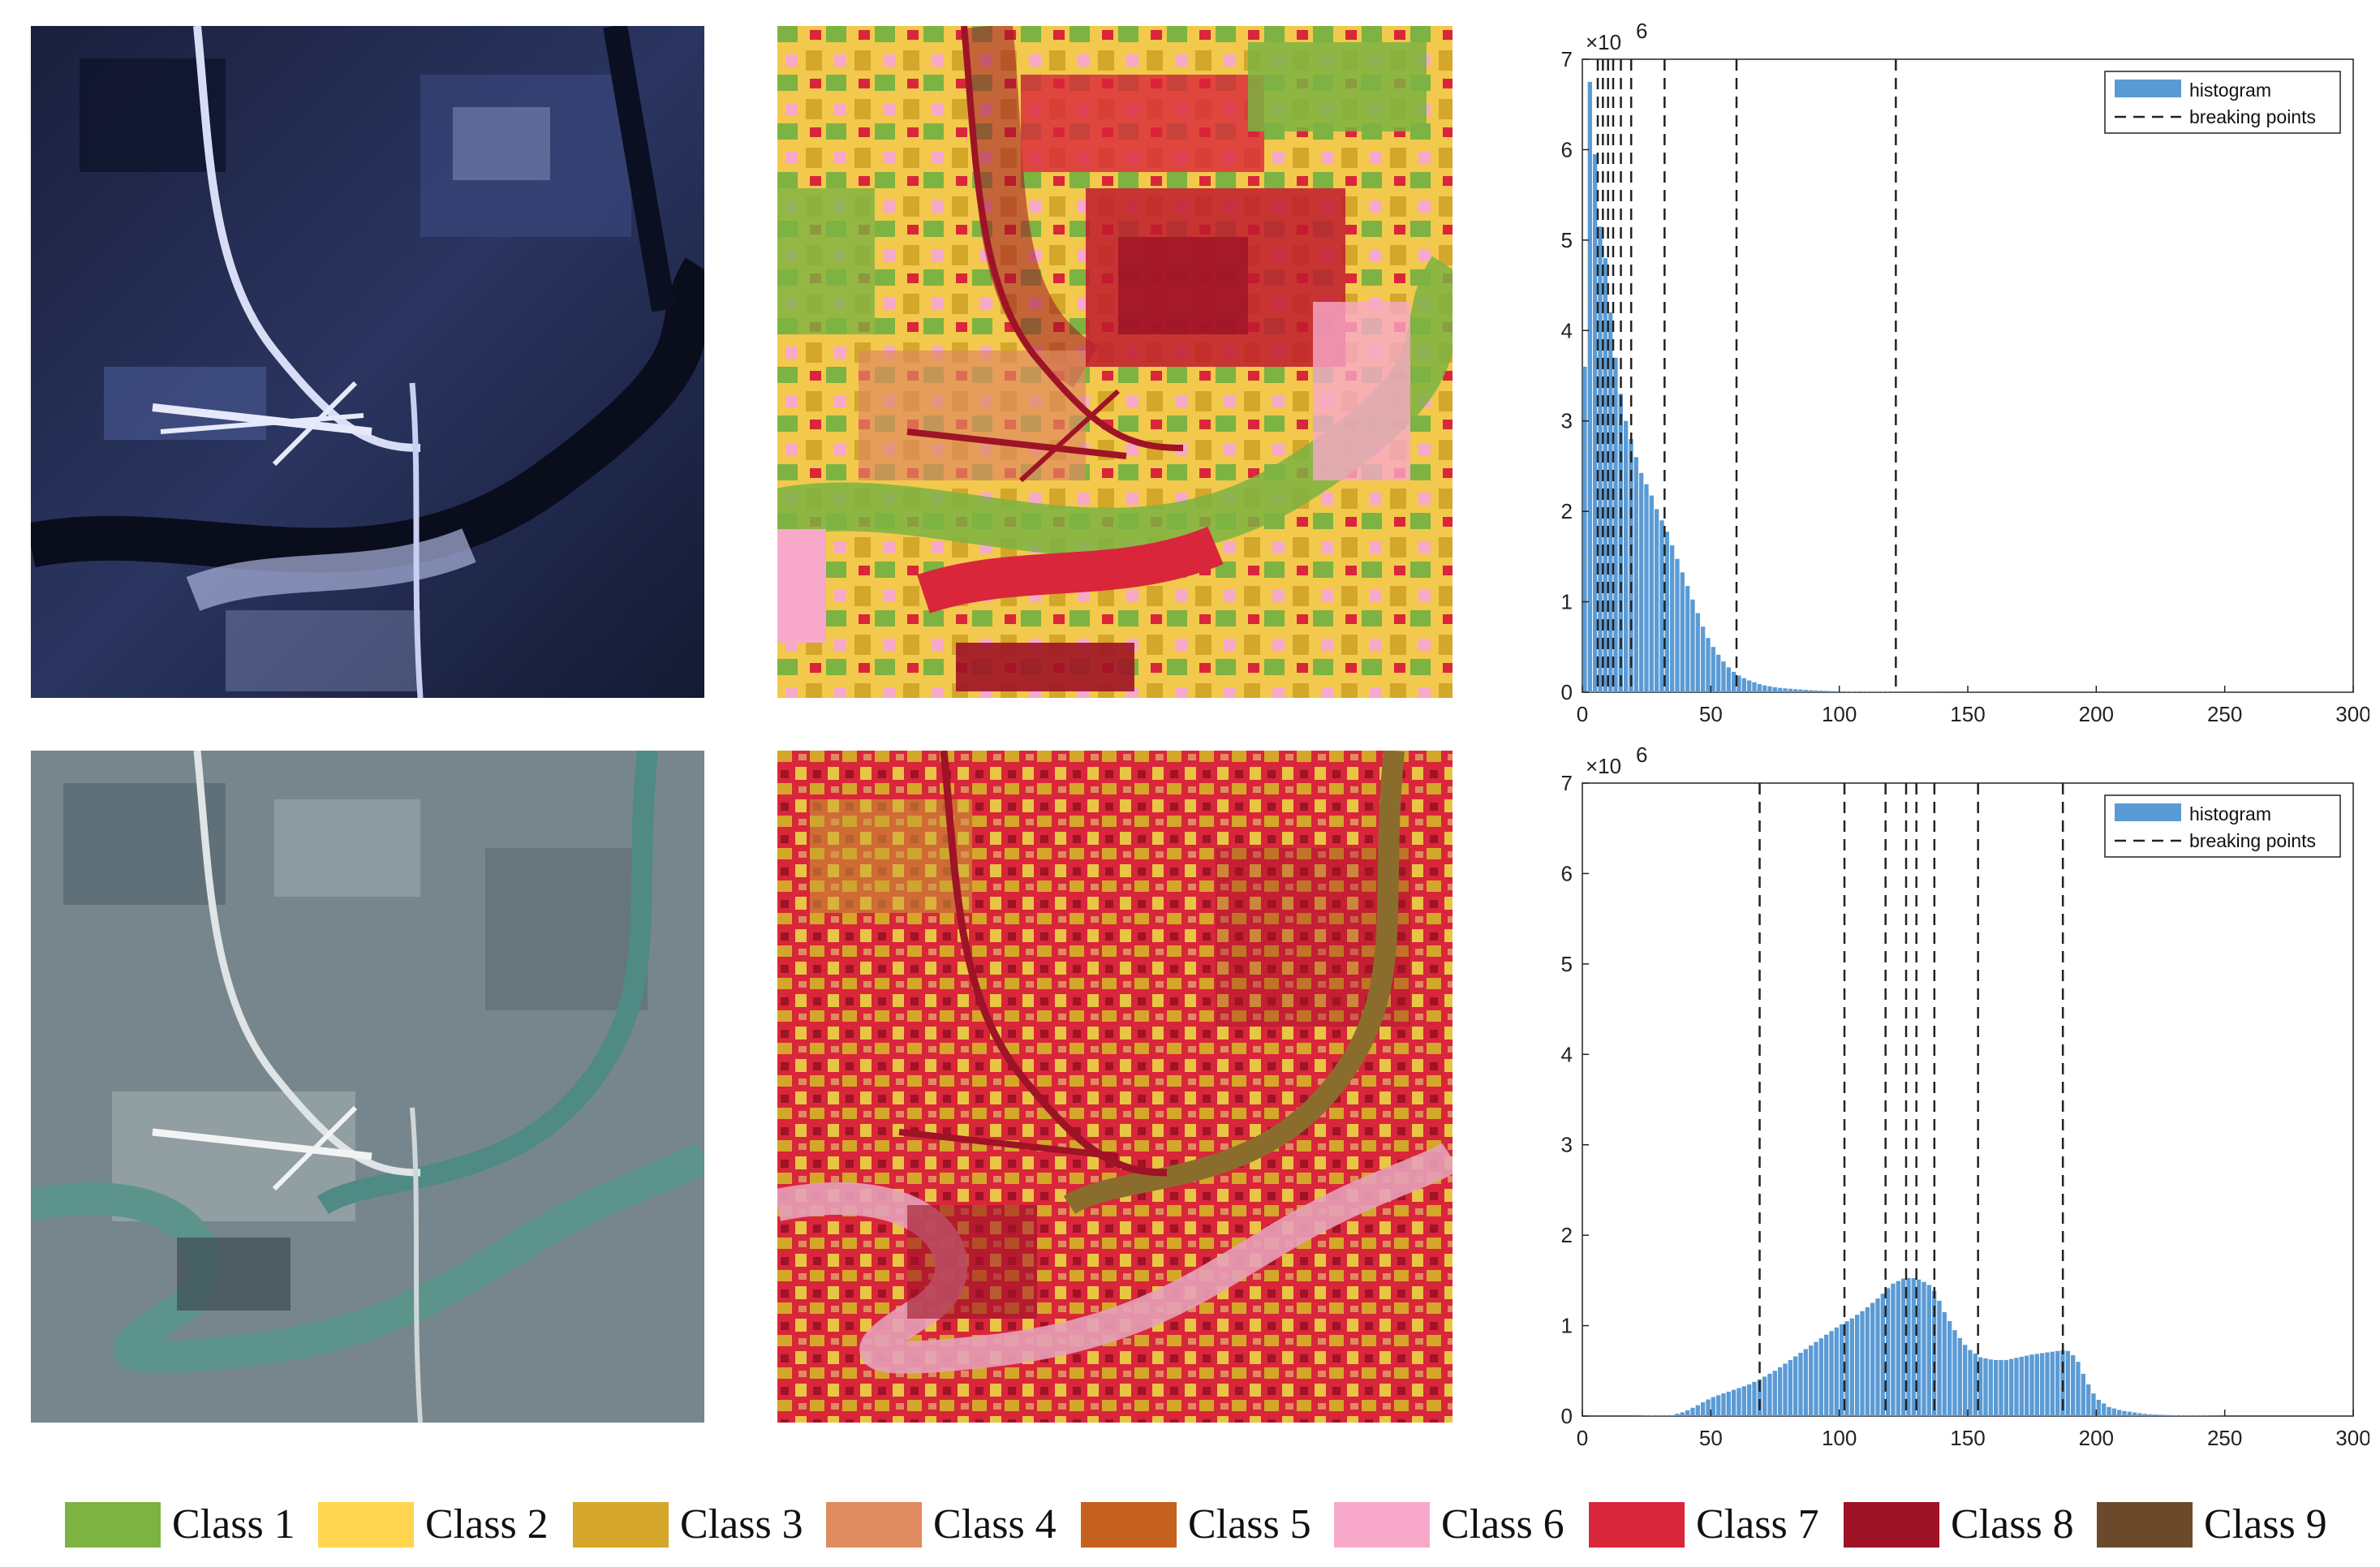 The image size is (2380, 1567). What do you see at coordinates (1839, 1438) in the screenshot?
I see `x-tick-label: 100` at bounding box center [1839, 1438].